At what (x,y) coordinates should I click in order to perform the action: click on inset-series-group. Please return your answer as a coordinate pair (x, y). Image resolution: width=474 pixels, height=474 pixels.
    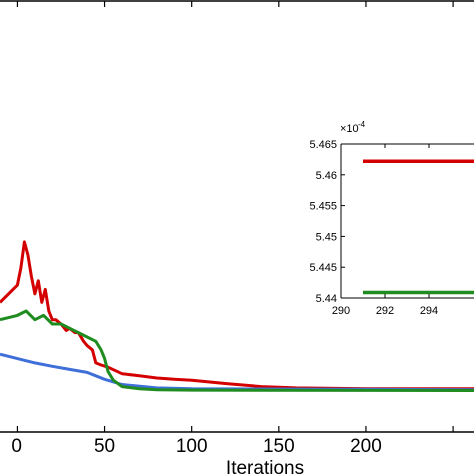
    Looking at the image, I should click on (418, 227).